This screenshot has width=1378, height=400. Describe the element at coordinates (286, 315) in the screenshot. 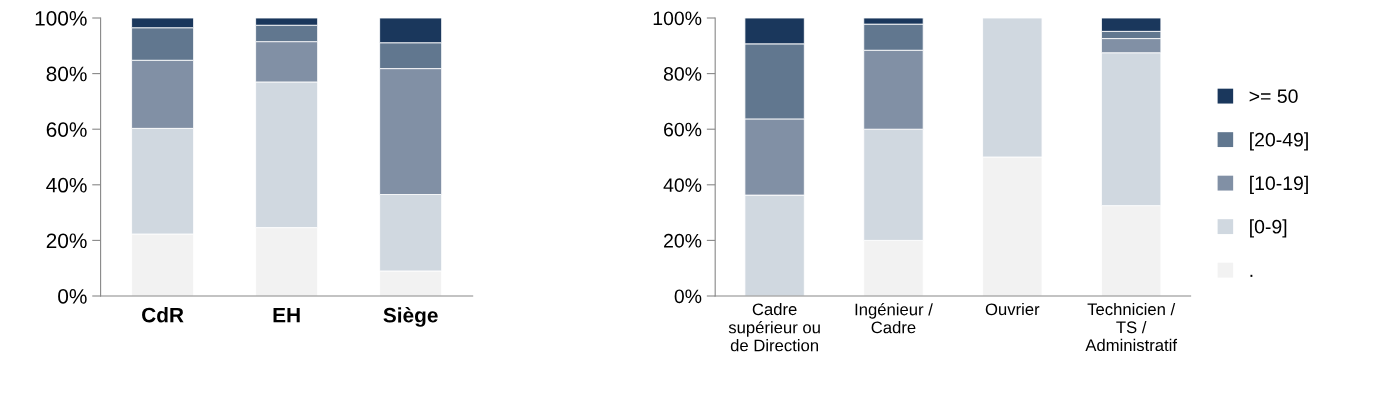

I see `x-tick-label: EH` at that location.